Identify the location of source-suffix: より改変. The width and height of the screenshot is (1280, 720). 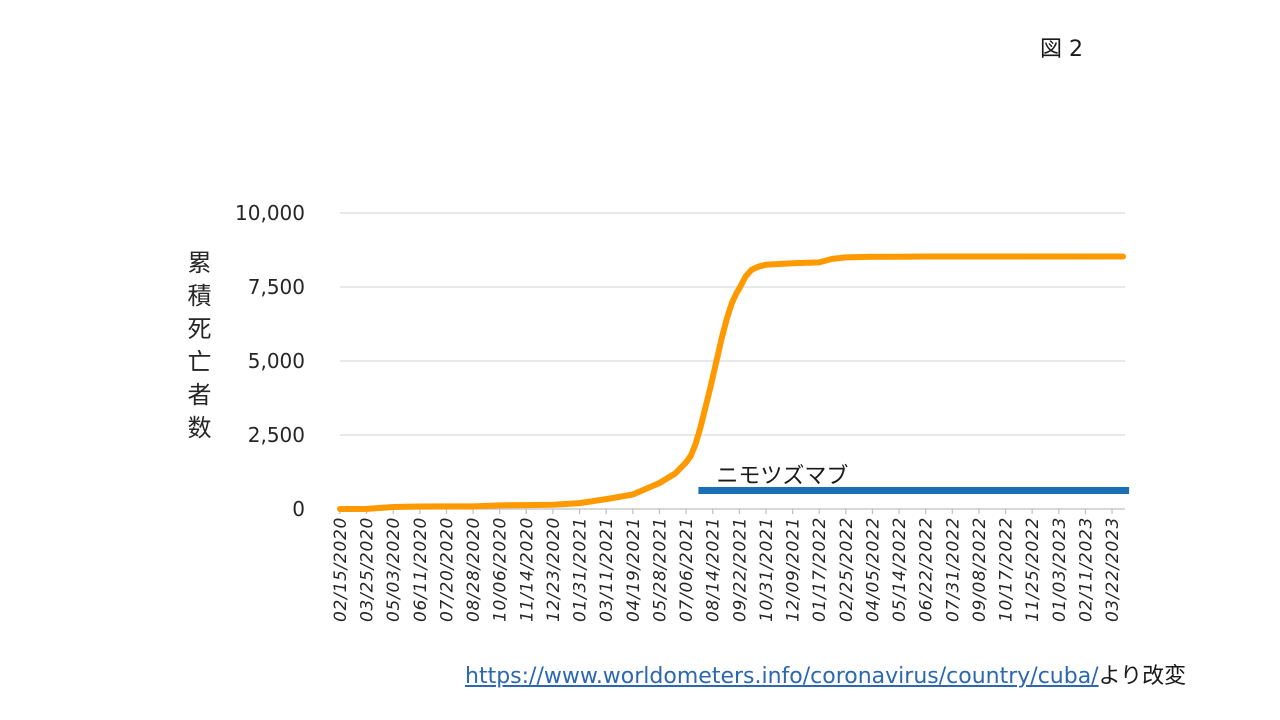
(1142, 676).